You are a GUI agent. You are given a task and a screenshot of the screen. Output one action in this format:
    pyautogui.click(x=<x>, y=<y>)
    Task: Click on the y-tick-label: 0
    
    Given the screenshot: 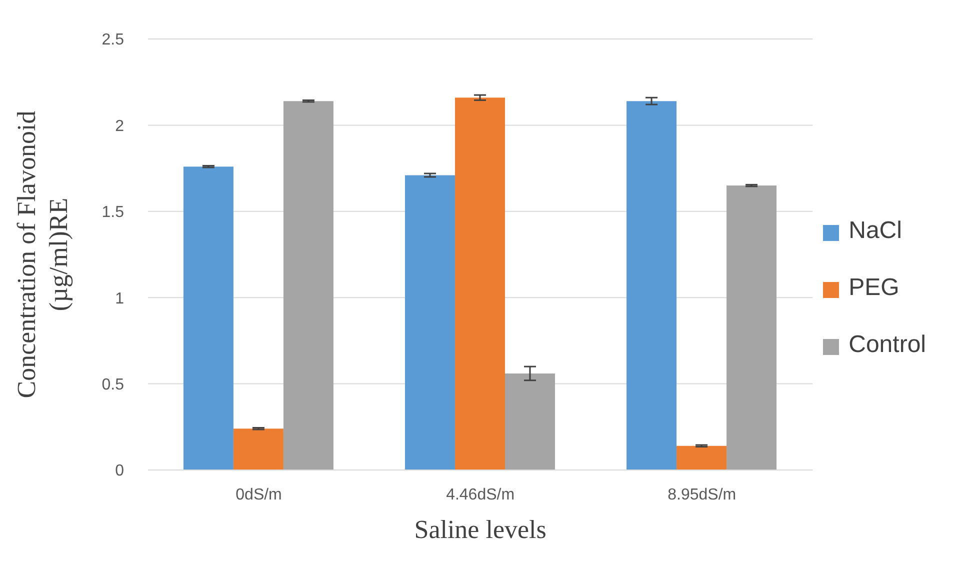 What is the action you would take?
    pyautogui.click(x=119, y=471)
    